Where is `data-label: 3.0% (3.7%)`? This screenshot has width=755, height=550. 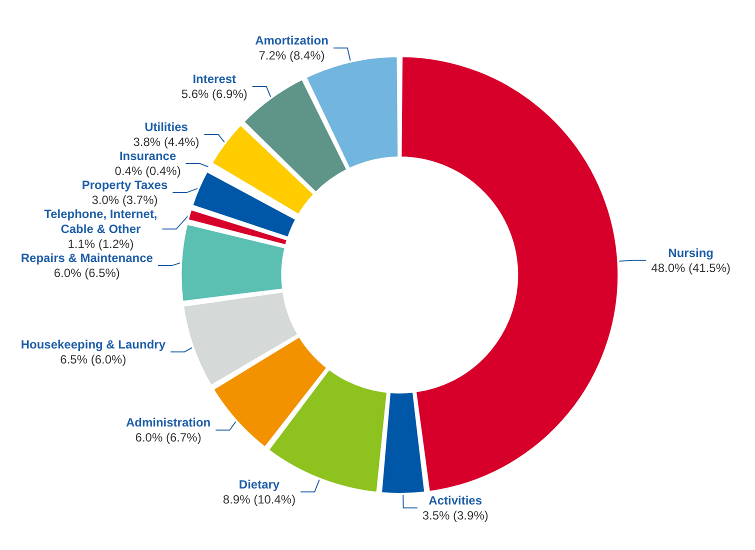
data-label: 3.0% (3.7%) is located at coordinates (125, 200).